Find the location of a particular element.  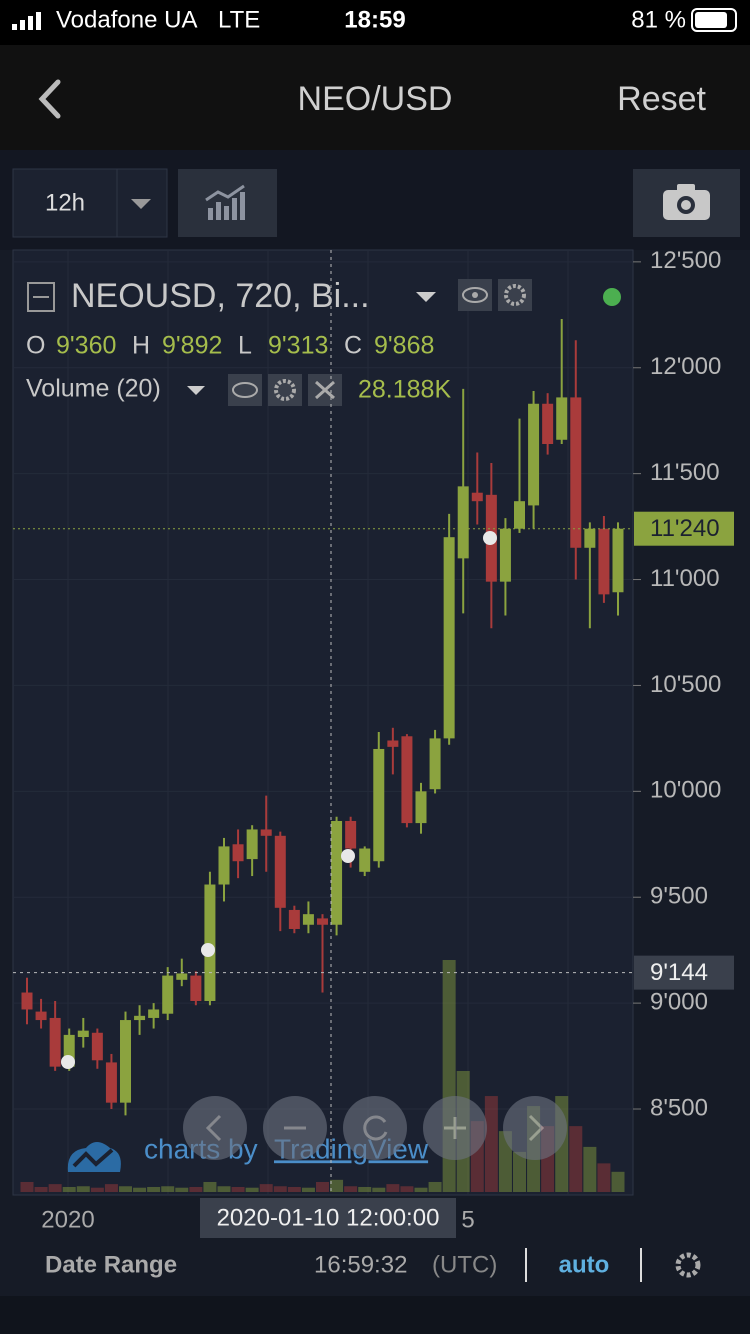

nav-bar is located at coordinates (375, 97).